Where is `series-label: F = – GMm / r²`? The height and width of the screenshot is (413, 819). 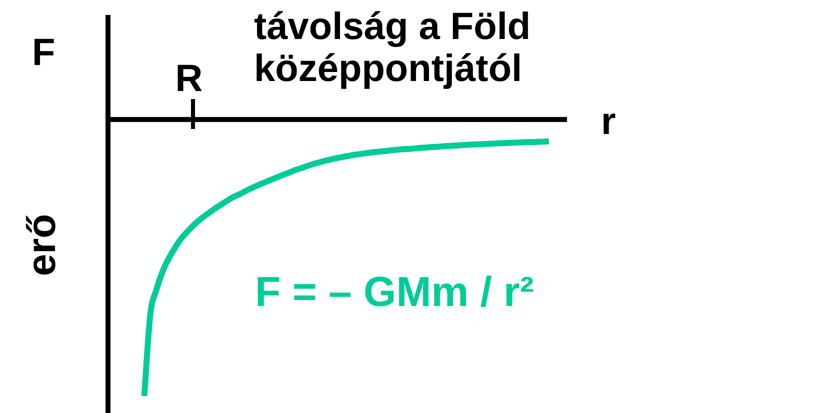
series-label: F = – GMm / r² is located at coordinates (394, 291).